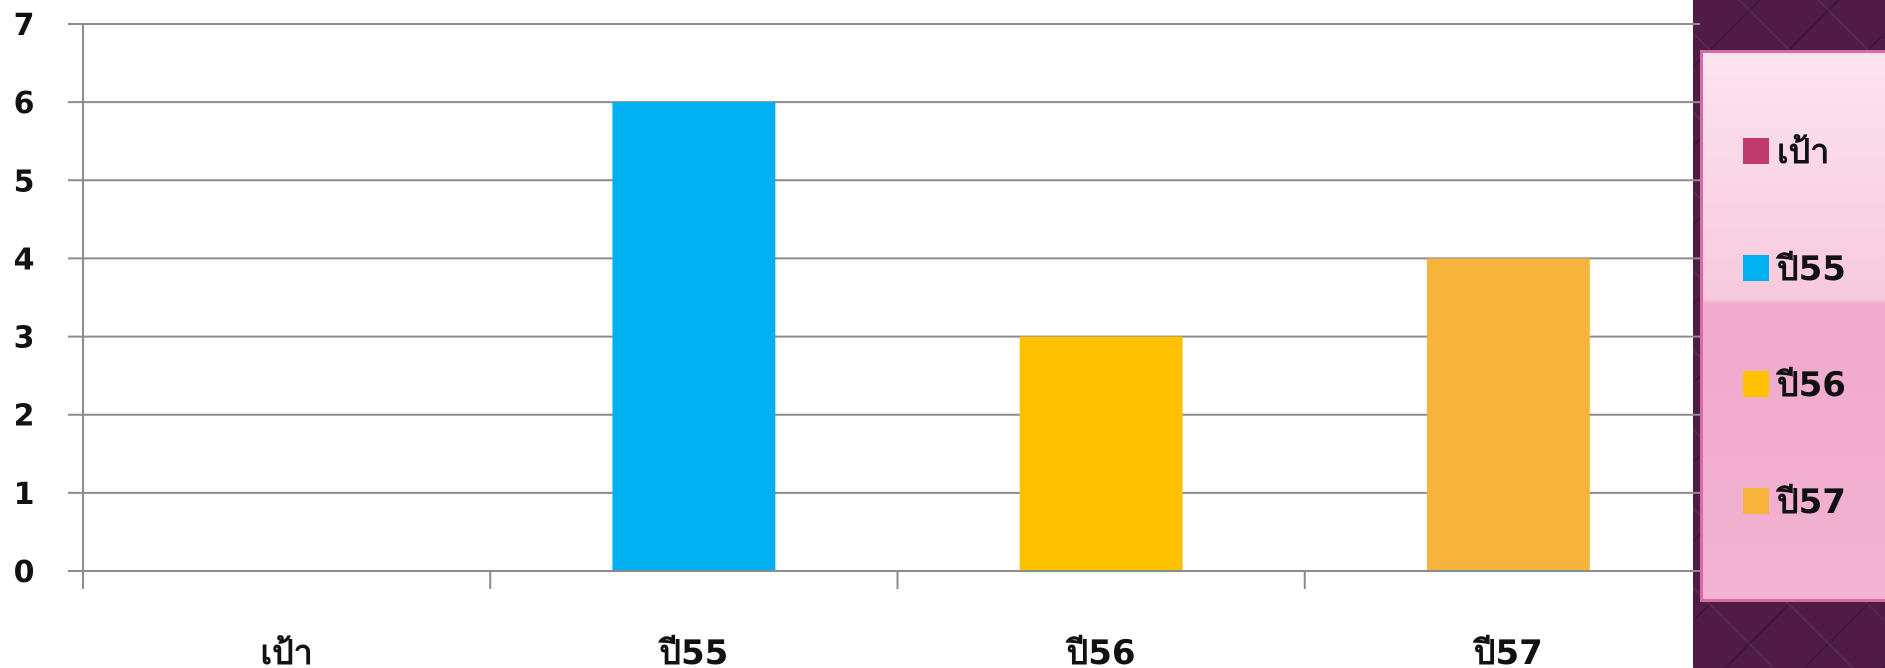 This screenshot has width=1885, height=668. What do you see at coordinates (1756, 384) in the screenshot?
I see `legend-swatch-y56` at bounding box center [1756, 384].